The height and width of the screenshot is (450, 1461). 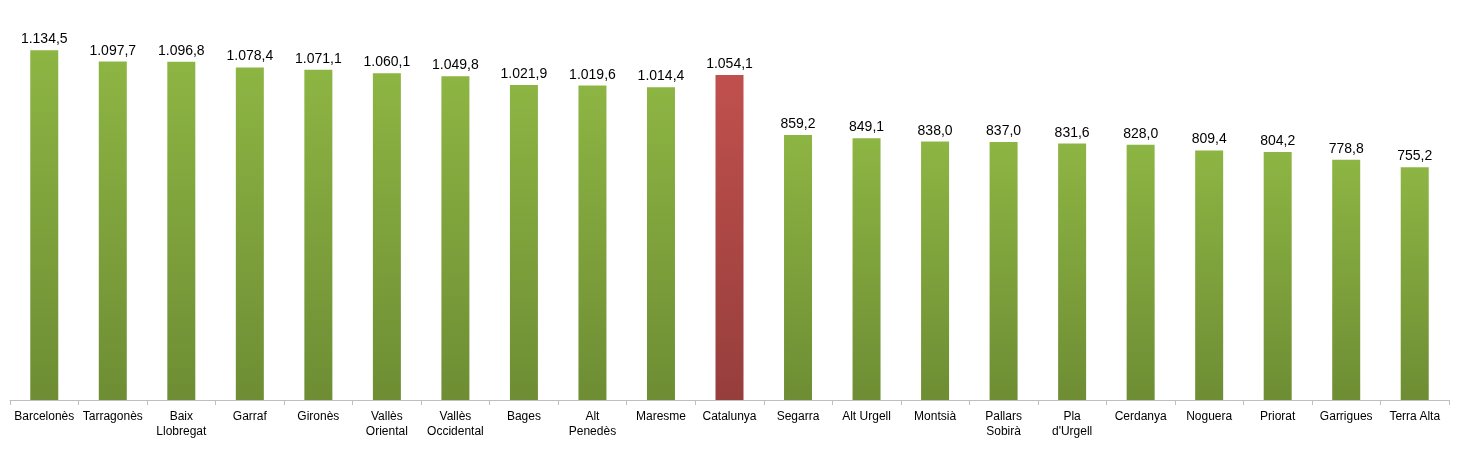 I want to click on x-tick-label: Gironès, so click(x=318, y=415).